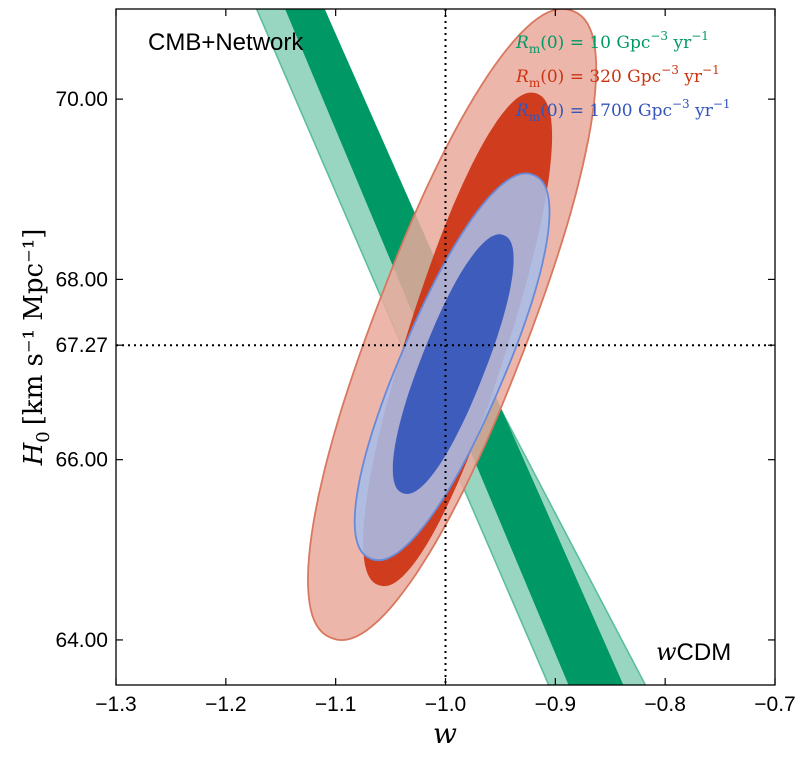 The width and height of the screenshot is (809, 759). I want to click on x-tick-label: −1.2, so click(225, 704).